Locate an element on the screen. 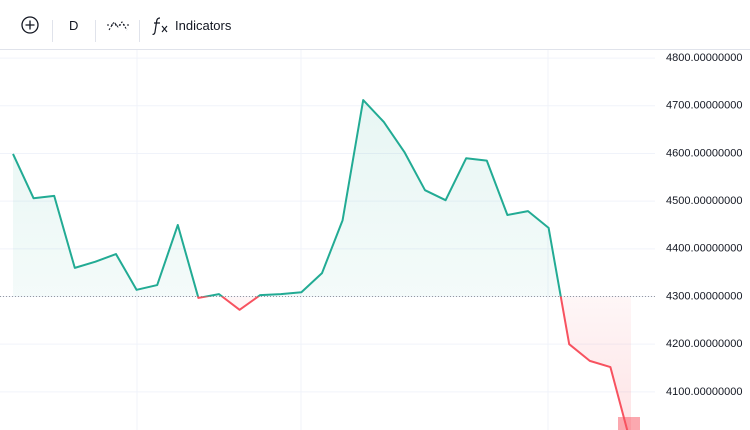 The image size is (750, 430). price-marker is located at coordinates (629, 423).